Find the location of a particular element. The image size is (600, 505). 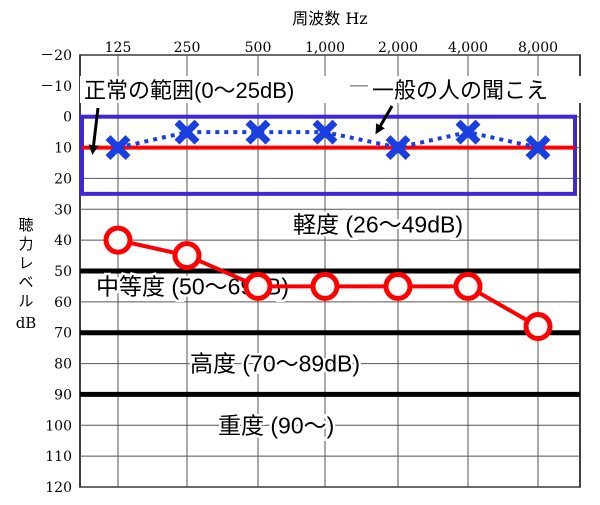

y-axis-title: 聴 力 レ ベ ル dB is located at coordinates (26, 274).